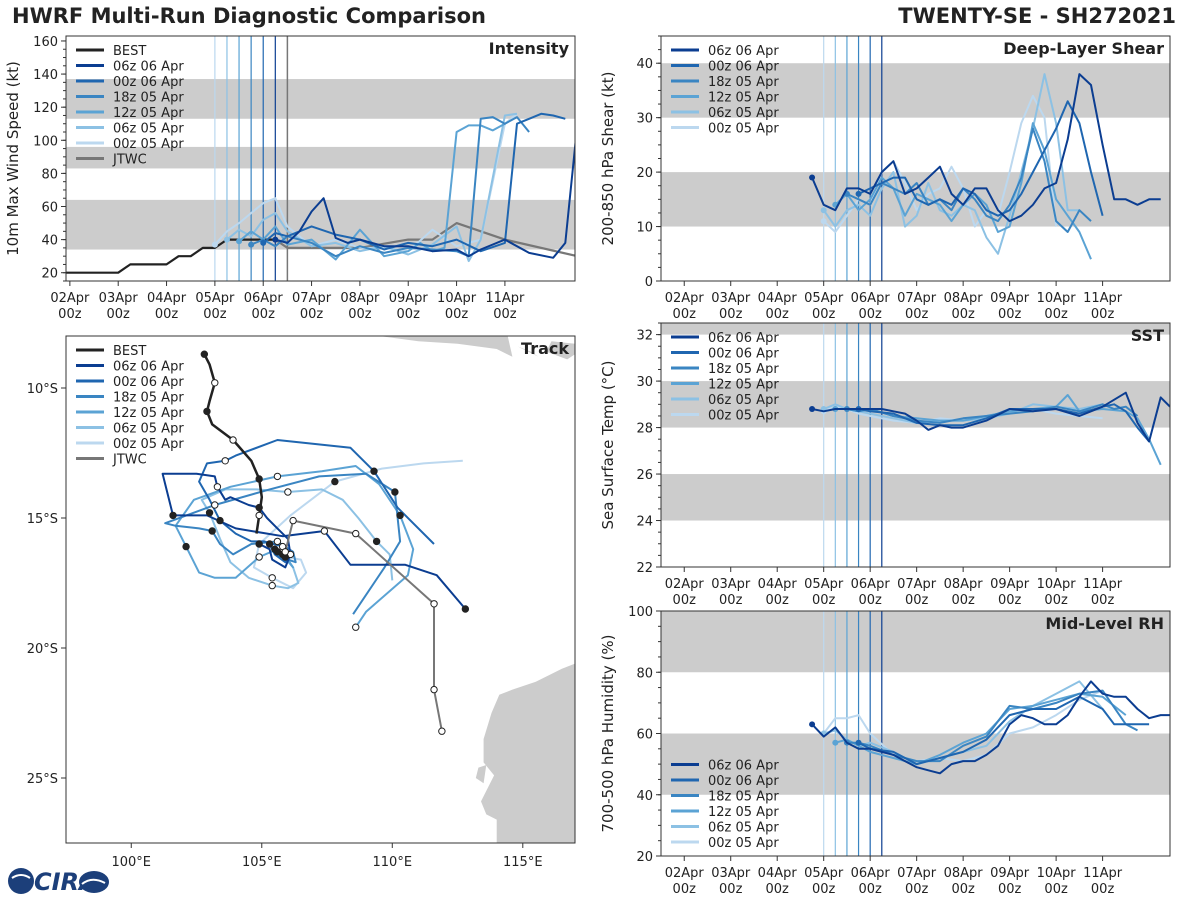 This screenshot has height=902, width=1200. Describe the element at coordinates (812, 408) in the screenshot. I see `sst-init-point` at that location.